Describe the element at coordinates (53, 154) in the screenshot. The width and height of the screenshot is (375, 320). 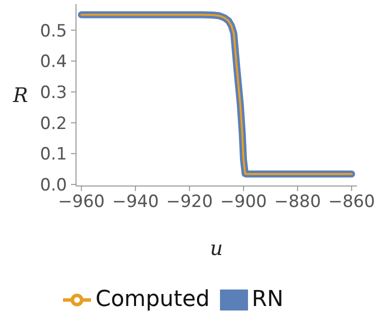
I see `y-tick-label: 0.1` at that location.